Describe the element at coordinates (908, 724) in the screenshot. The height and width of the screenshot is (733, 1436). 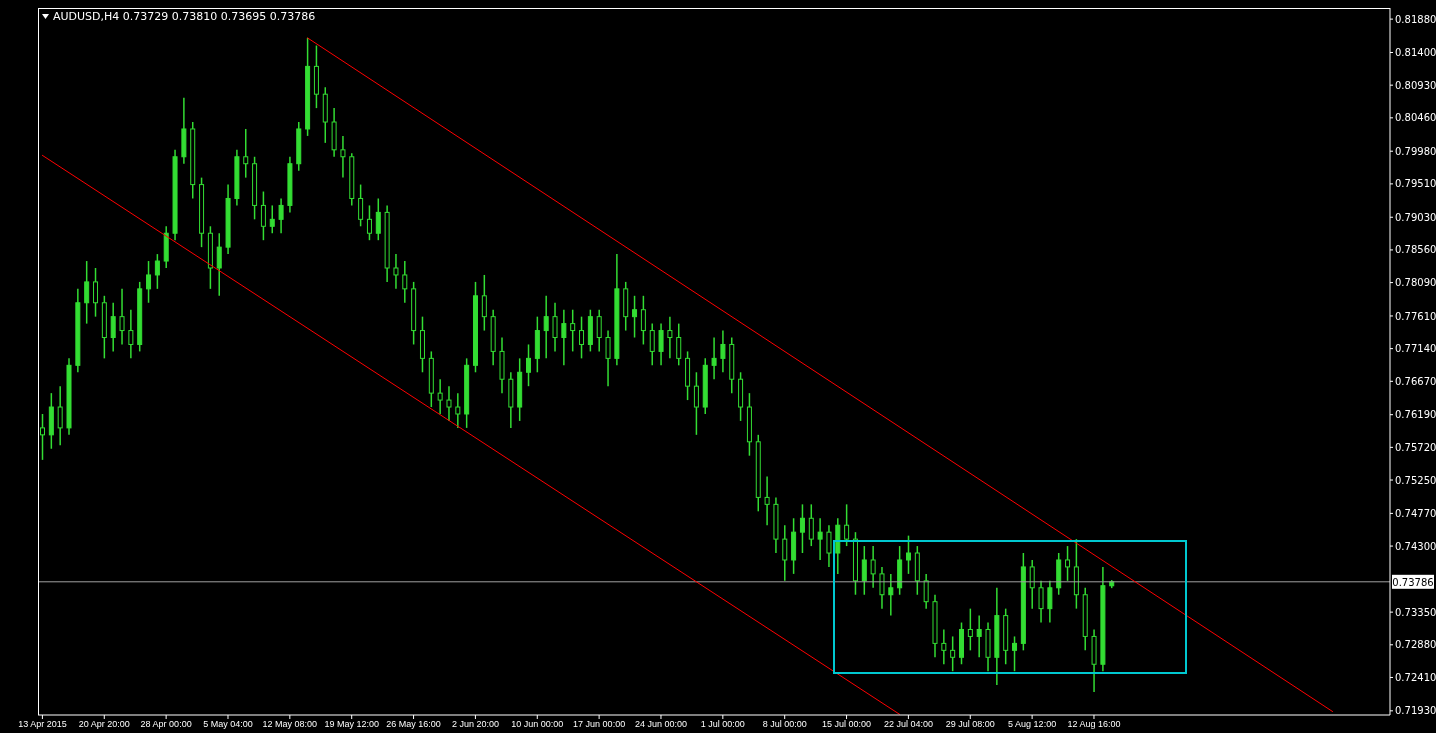
I see `x-tick-label: 22 Jul 04:00` at that location.